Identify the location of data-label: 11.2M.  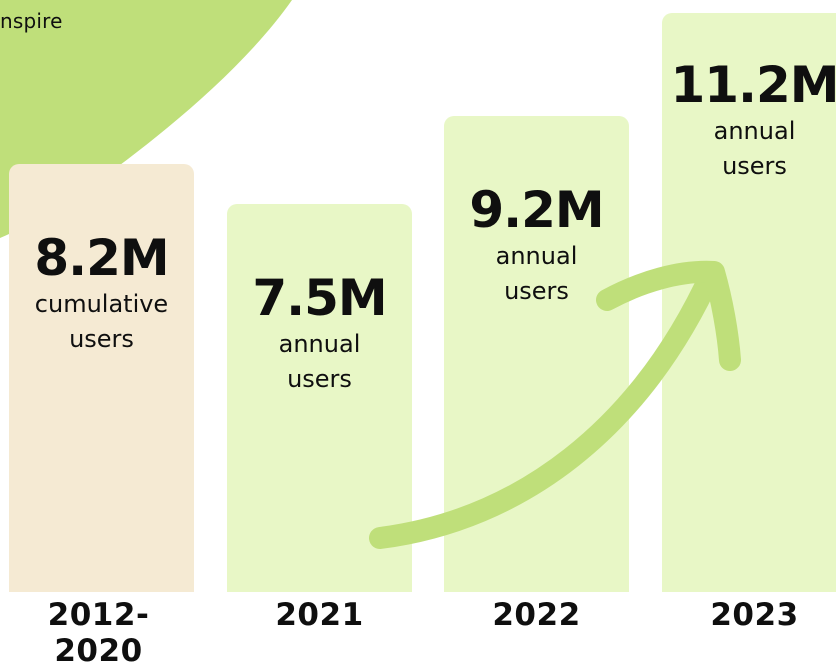
(753, 85).